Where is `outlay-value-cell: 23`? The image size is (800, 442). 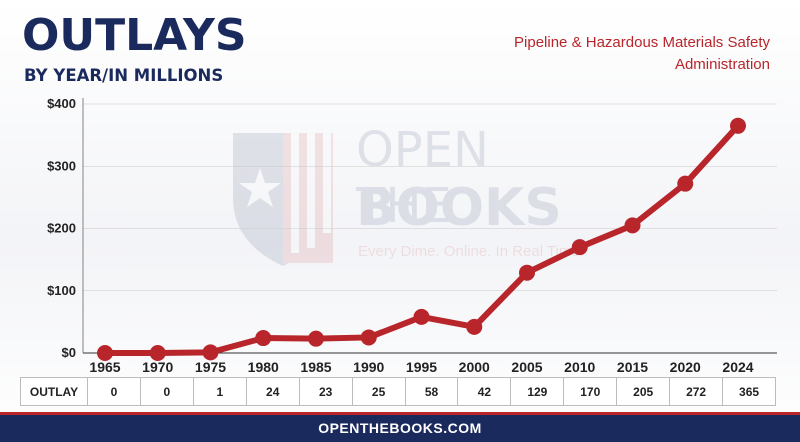 outlay-value-cell: 23 is located at coordinates (325, 391).